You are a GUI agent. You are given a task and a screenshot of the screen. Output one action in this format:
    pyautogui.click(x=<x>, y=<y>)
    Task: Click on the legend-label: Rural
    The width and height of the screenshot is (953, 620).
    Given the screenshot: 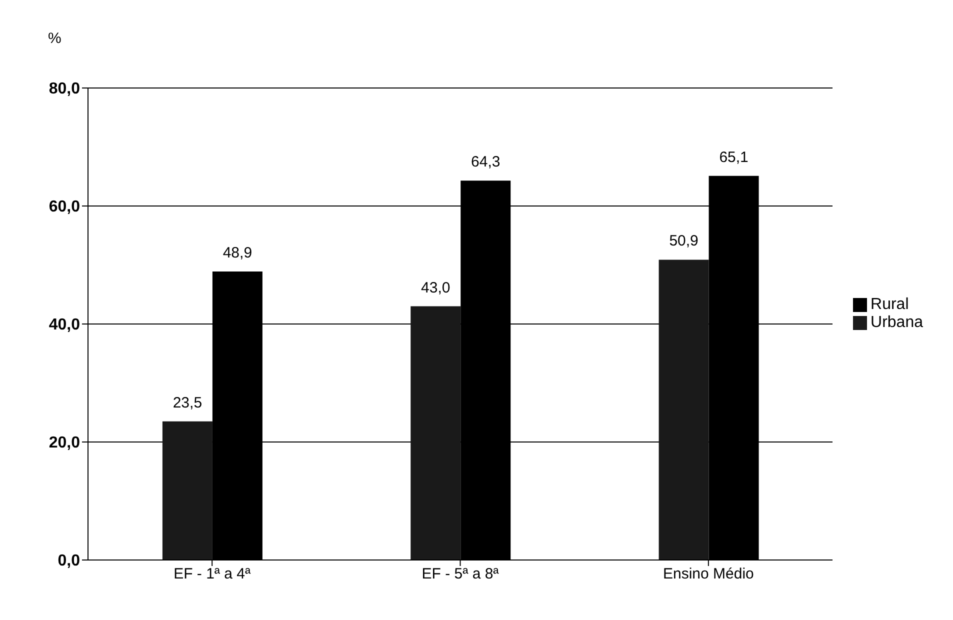 What is the action you would take?
    pyautogui.click(x=889, y=304)
    